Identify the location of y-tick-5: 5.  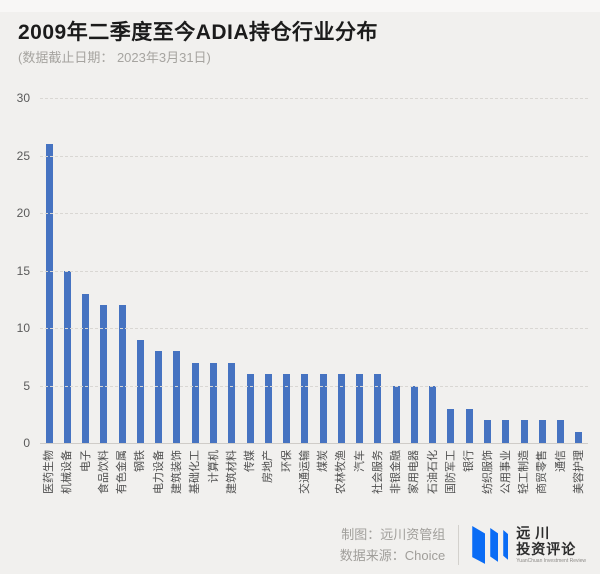
(26, 385).